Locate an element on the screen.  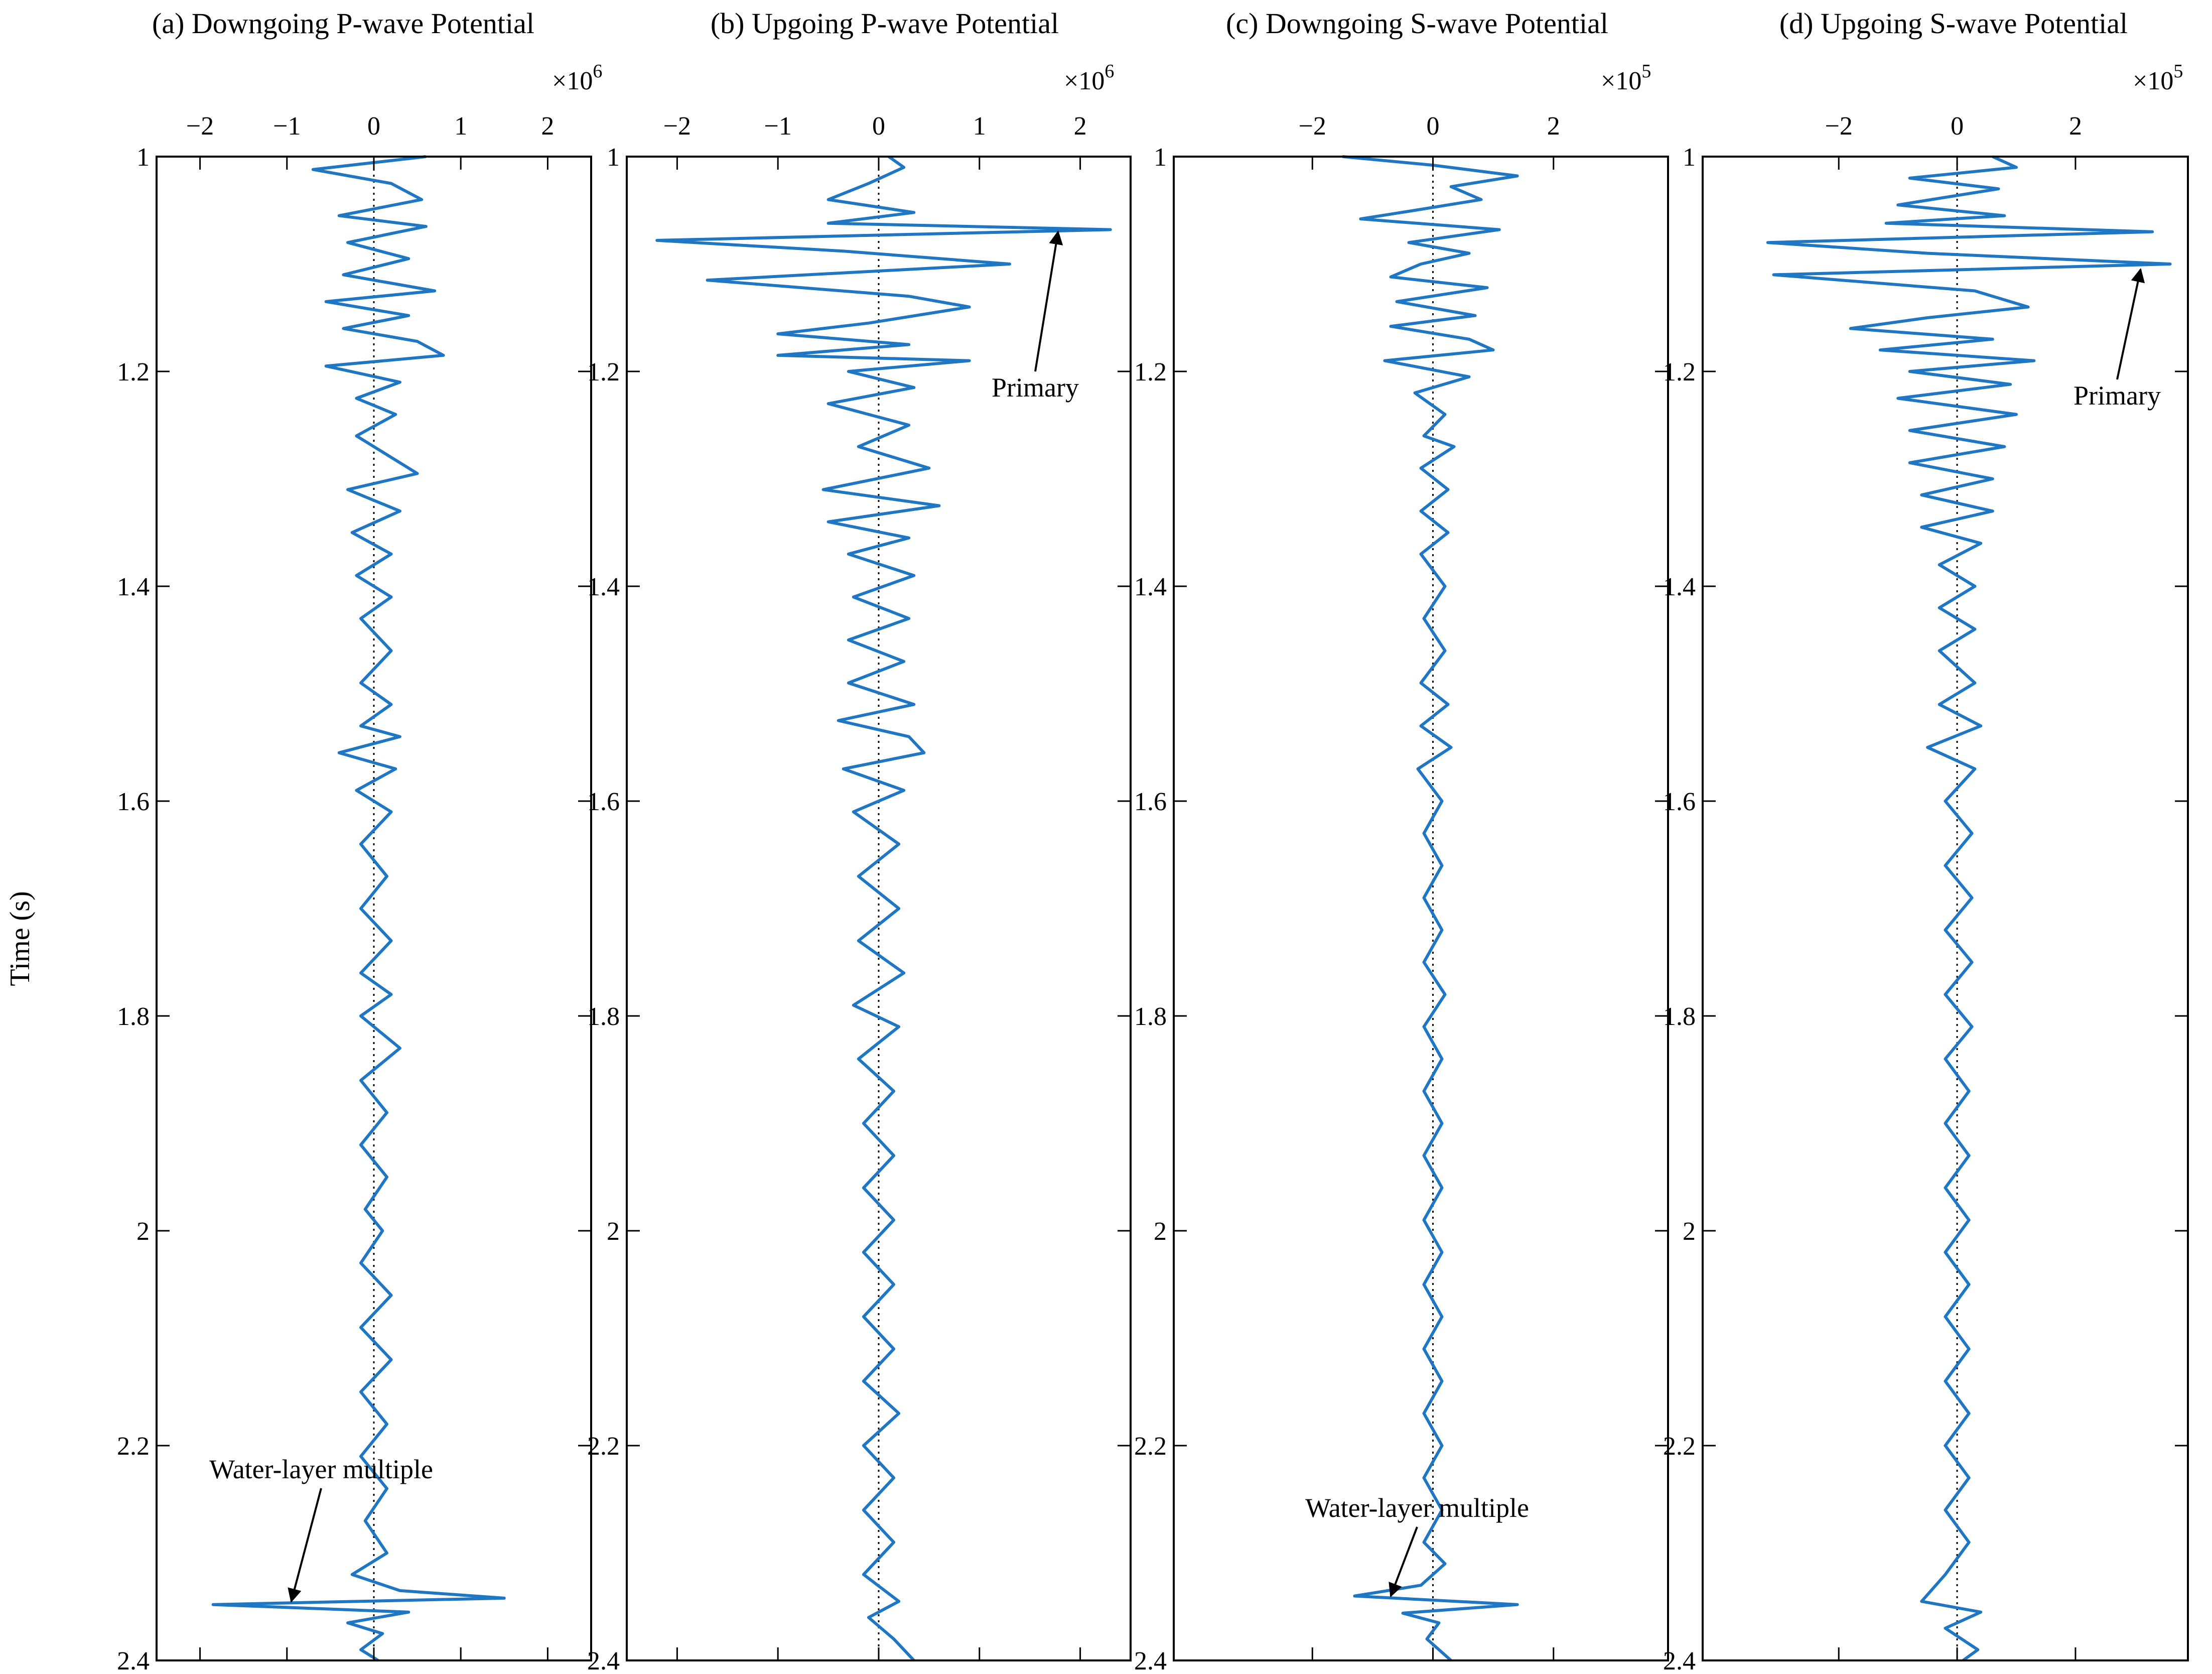
y-axis-label: Time (s) is located at coordinates (20, 938).